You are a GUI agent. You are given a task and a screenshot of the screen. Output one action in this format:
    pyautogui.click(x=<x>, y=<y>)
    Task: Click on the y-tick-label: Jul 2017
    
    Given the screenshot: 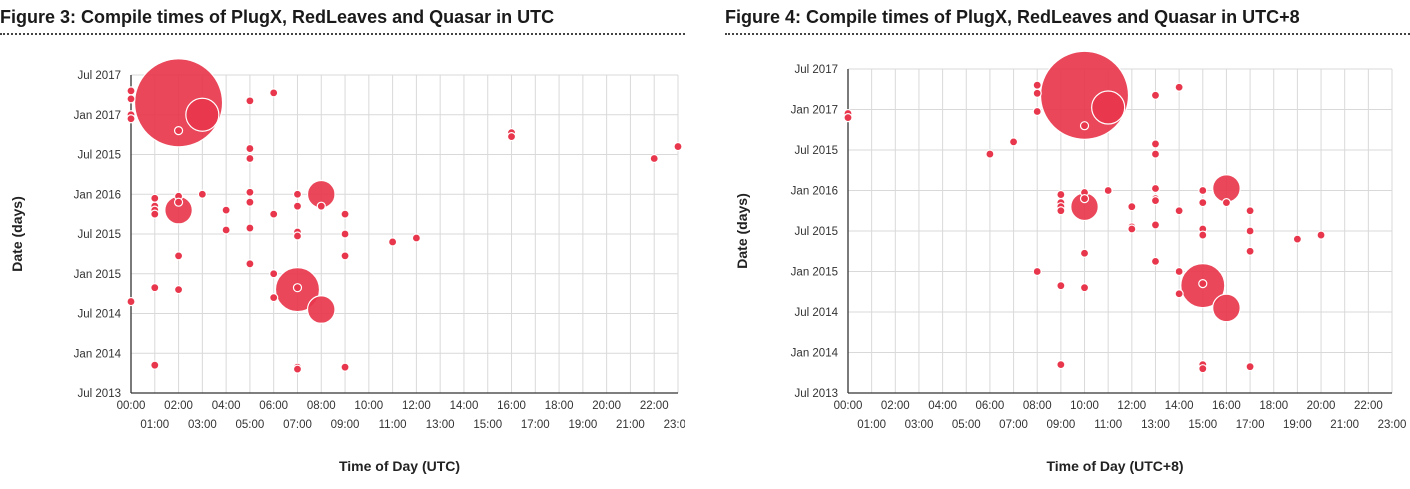 What is the action you would take?
    pyautogui.click(x=816, y=70)
    